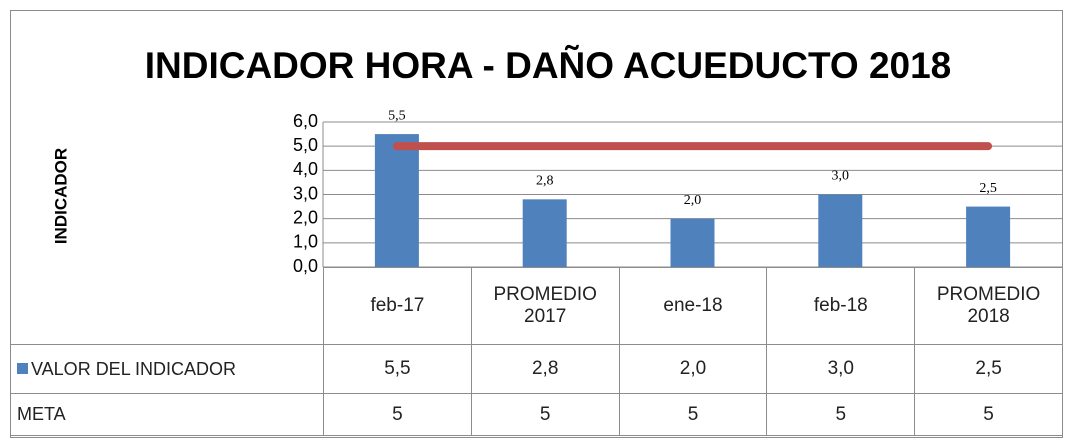 This screenshot has height=441, width=1077. Describe the element at coordinates (545, 306) in the screenshot. I see `x-tick-label: PROMEDIO 2017` at that location.